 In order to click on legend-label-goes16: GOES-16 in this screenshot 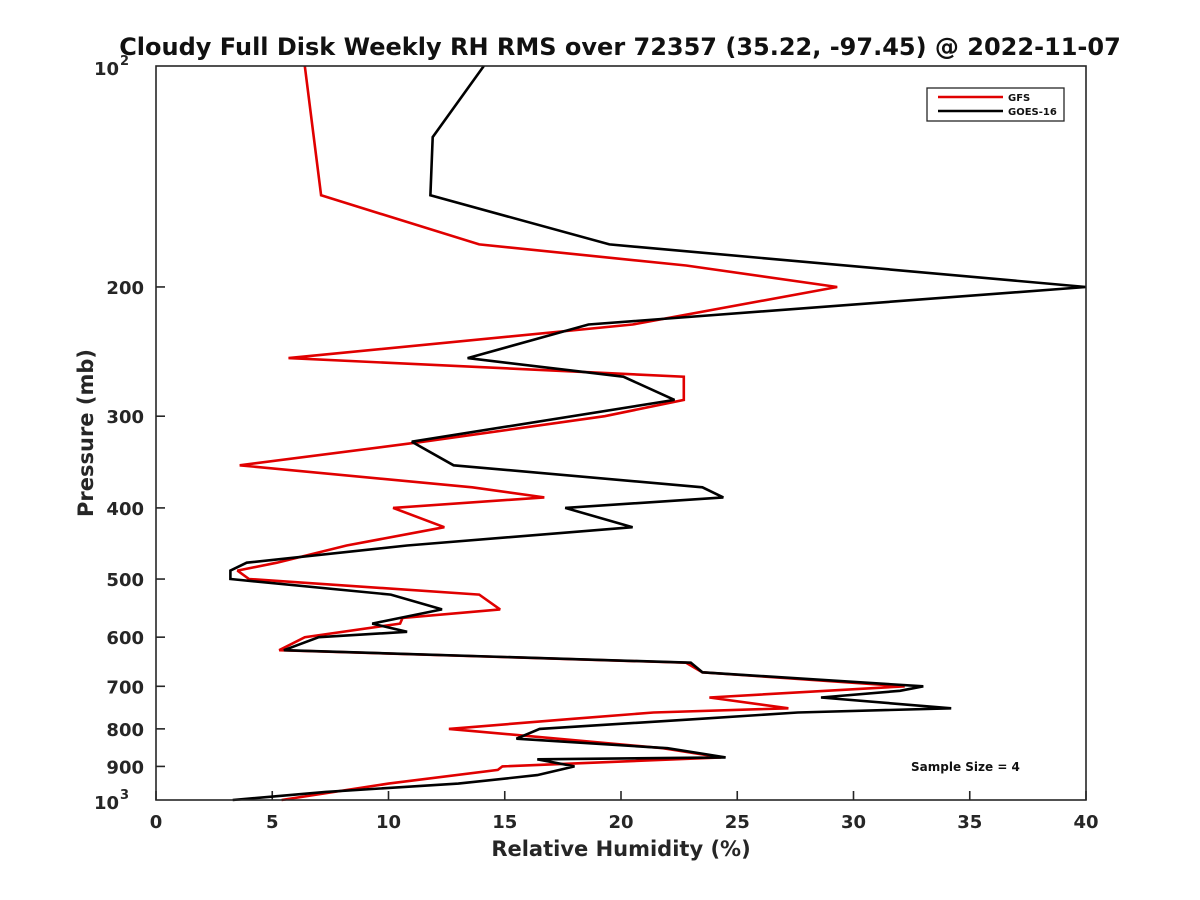, I will do `click(1032, 112)`.